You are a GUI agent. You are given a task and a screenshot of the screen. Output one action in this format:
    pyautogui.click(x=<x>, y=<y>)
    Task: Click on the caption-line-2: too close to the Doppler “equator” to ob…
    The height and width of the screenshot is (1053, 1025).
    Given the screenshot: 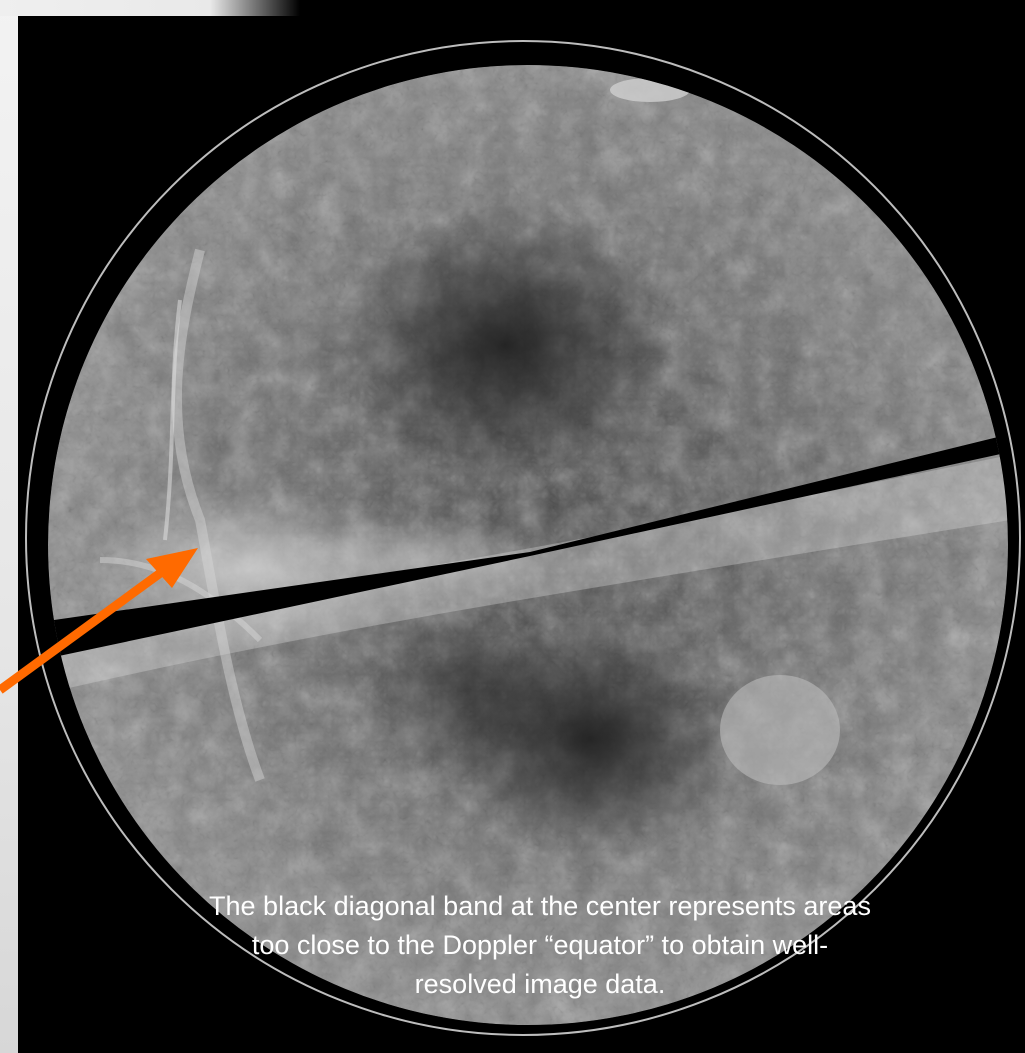 What is the action you would take?
    pyautogui.click(x=540, y=945)
    